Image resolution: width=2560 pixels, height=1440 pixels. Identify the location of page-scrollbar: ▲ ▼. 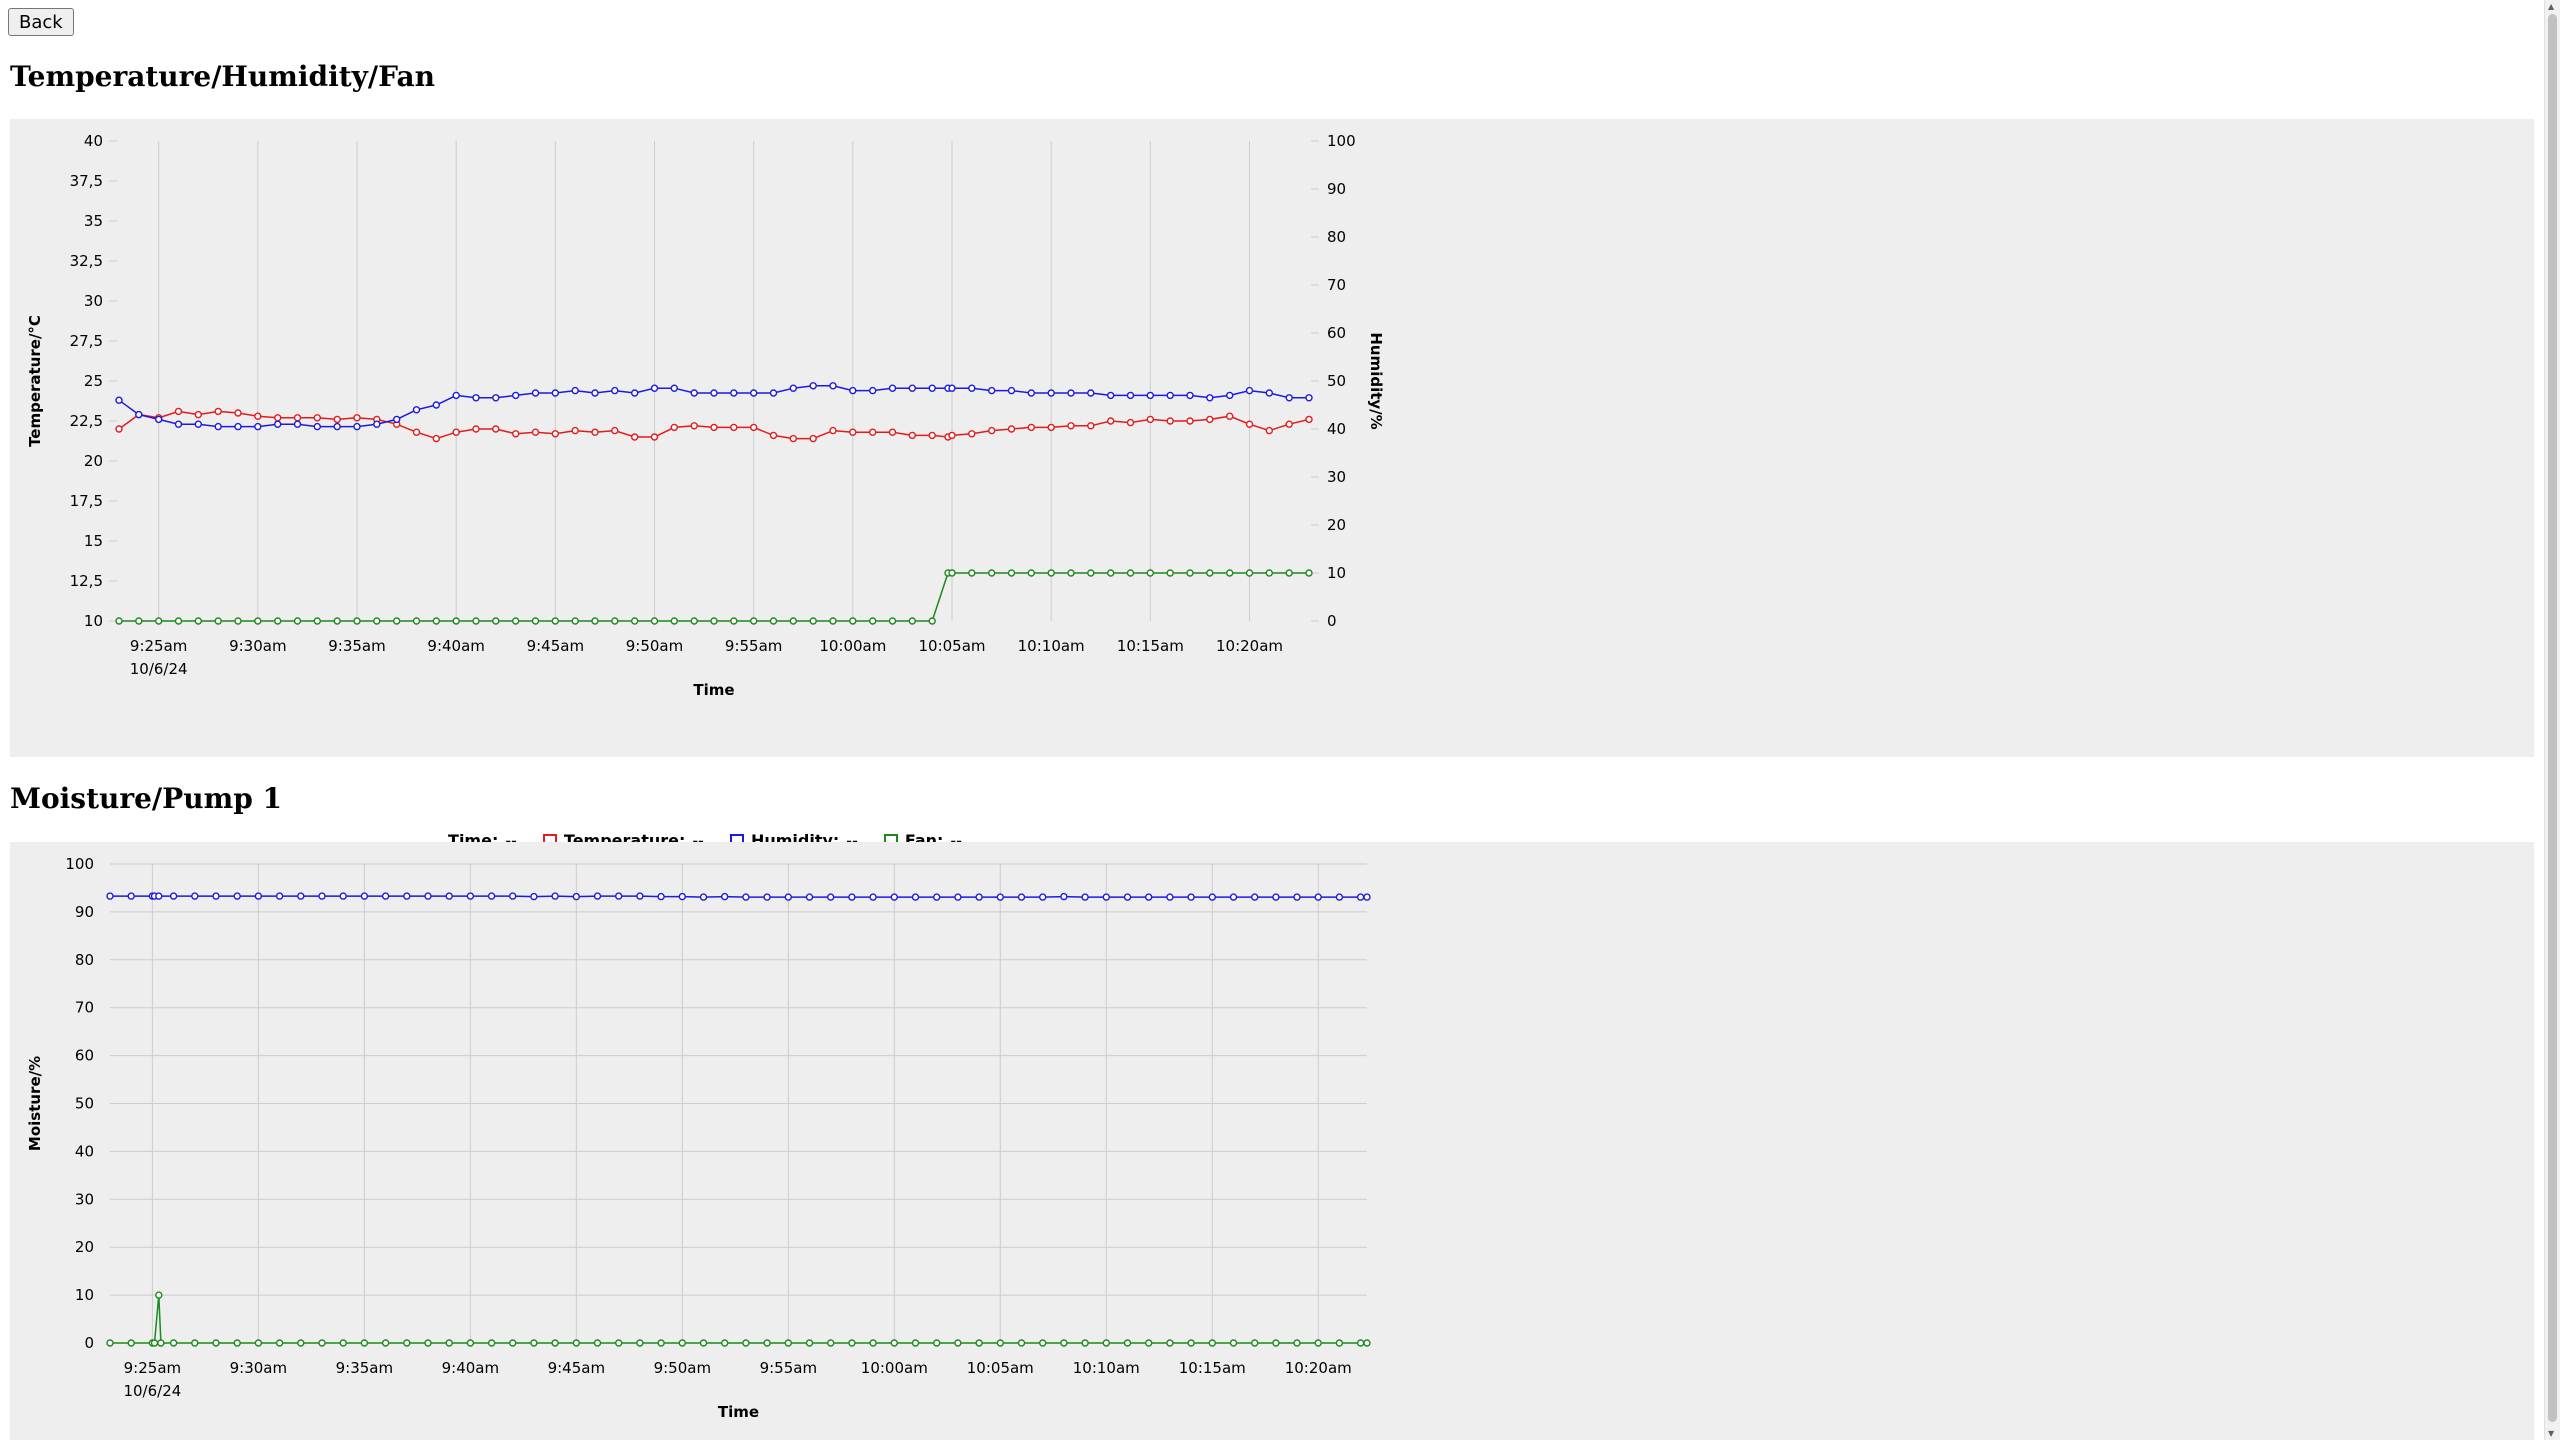
(2552, 720).